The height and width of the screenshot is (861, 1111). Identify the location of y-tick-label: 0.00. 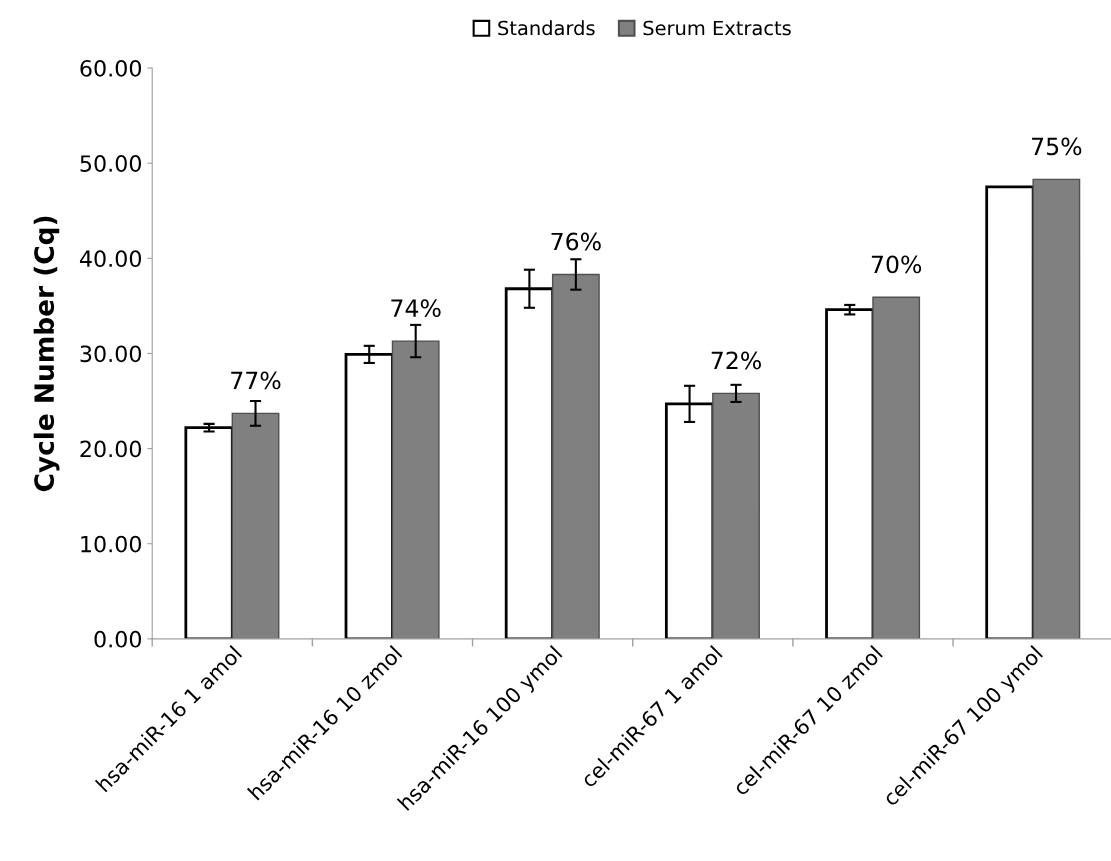
(118, 639).